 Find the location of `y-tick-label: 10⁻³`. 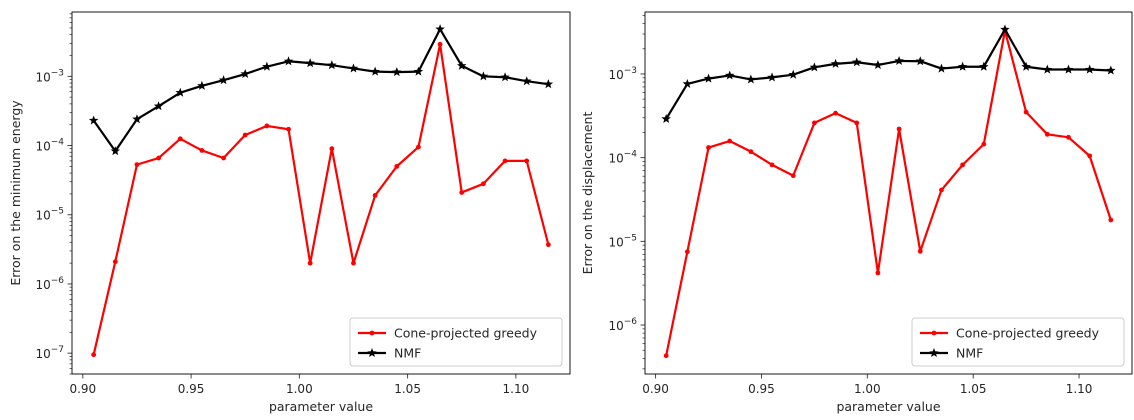

y-tick-label: 10⁻³ is located at coordinates (622, 74).